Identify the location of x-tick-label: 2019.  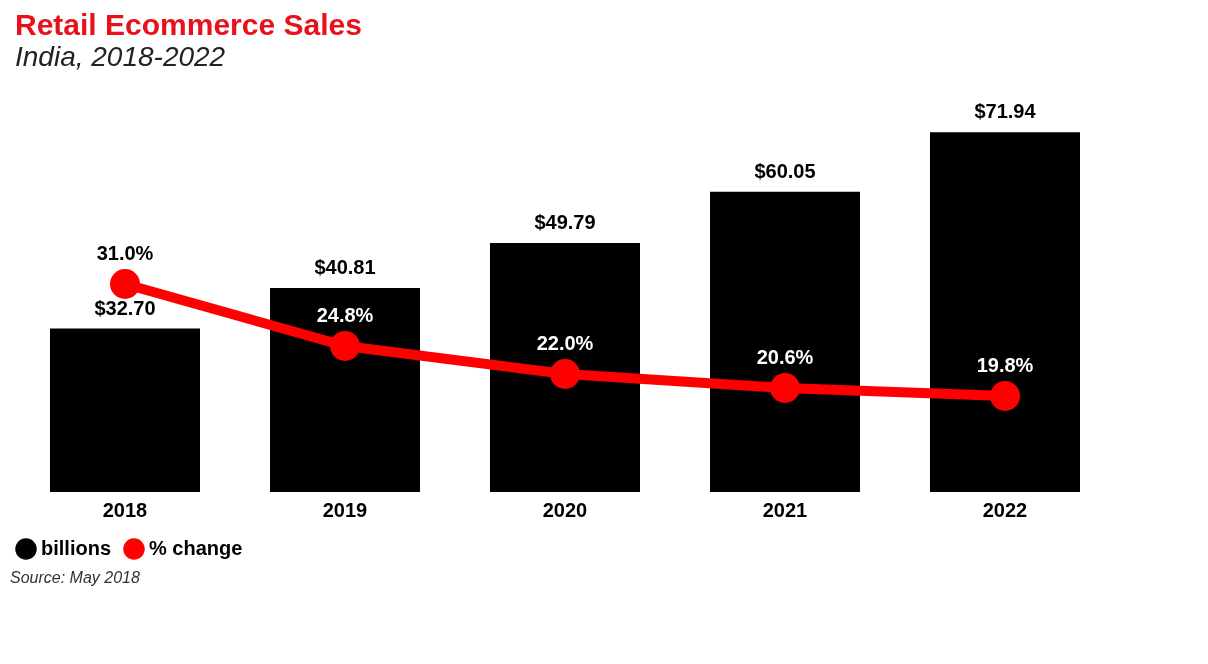
(345, 509).